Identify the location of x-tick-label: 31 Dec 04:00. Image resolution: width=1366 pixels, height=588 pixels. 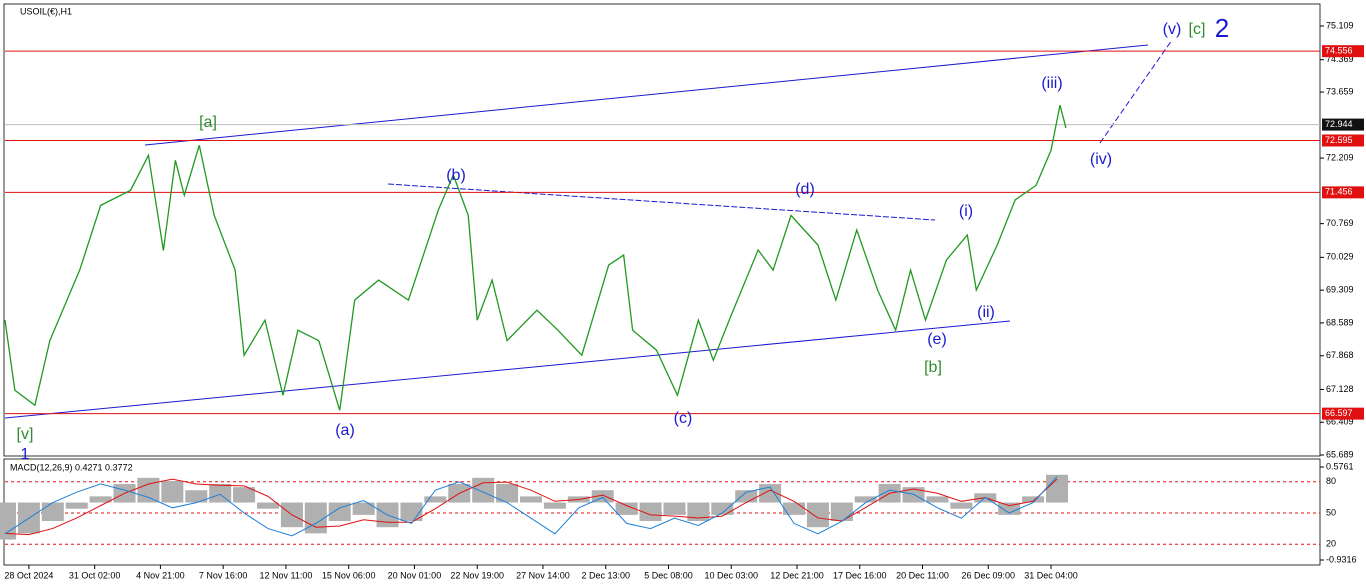
(1051, 575).